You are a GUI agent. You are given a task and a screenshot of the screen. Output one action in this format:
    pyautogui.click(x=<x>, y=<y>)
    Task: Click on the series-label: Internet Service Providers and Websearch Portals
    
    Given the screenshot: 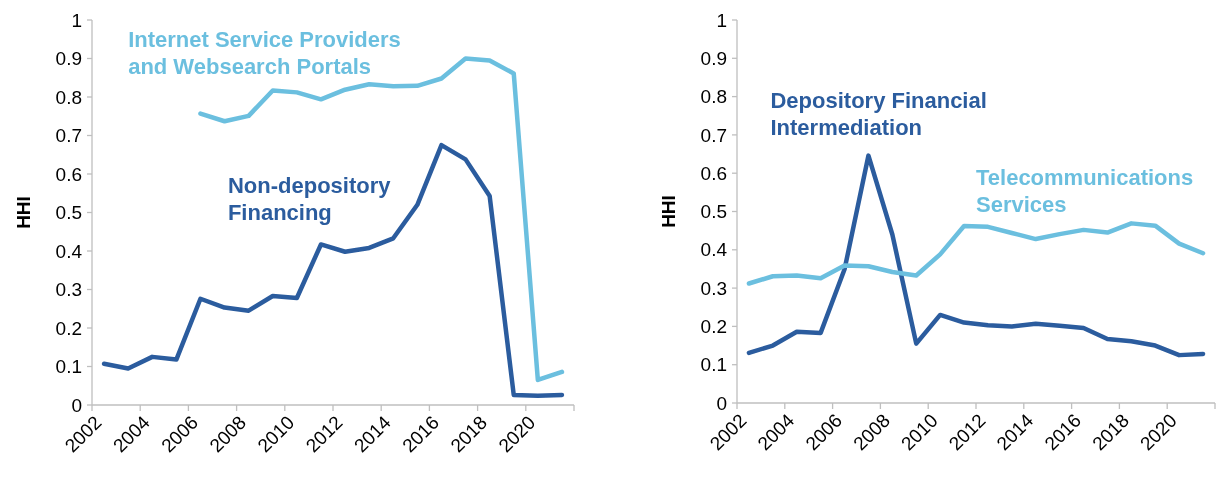 What is the action you would take?
    pyautogui.click(x=264, y=52)
    